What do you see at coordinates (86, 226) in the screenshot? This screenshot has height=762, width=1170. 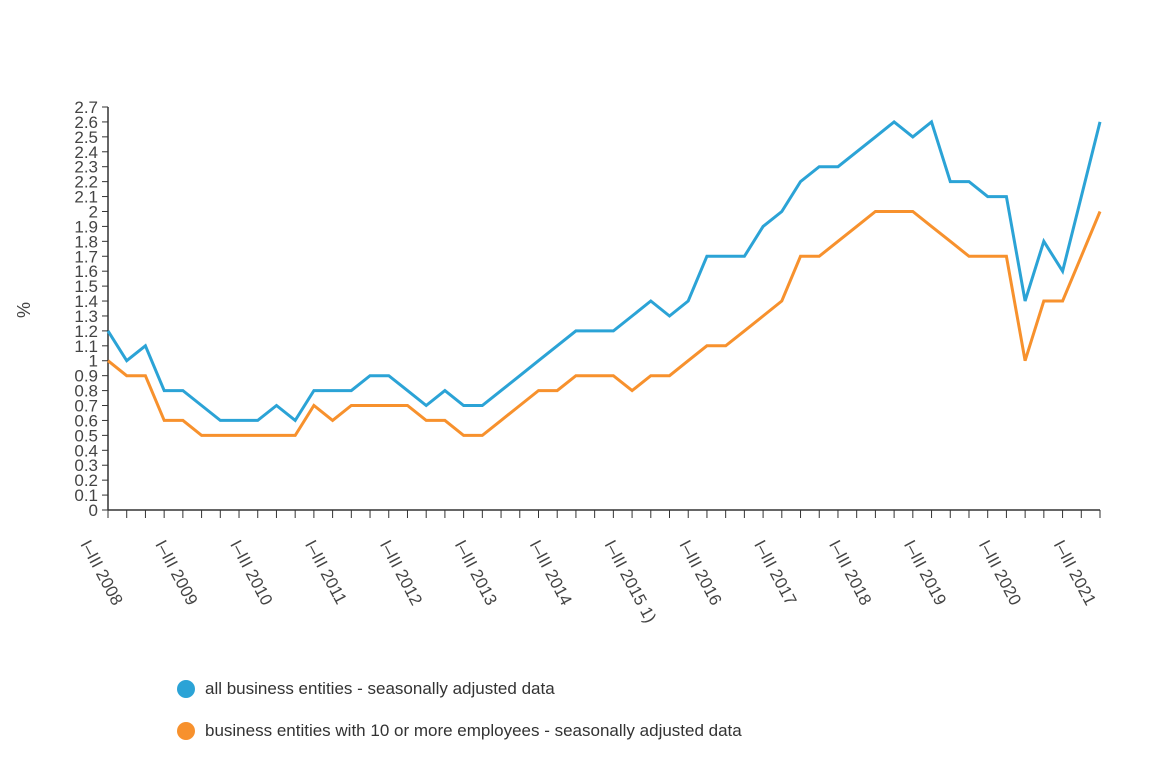 I see `y-tick-label: 1.9` at bounding box center [86, 226].